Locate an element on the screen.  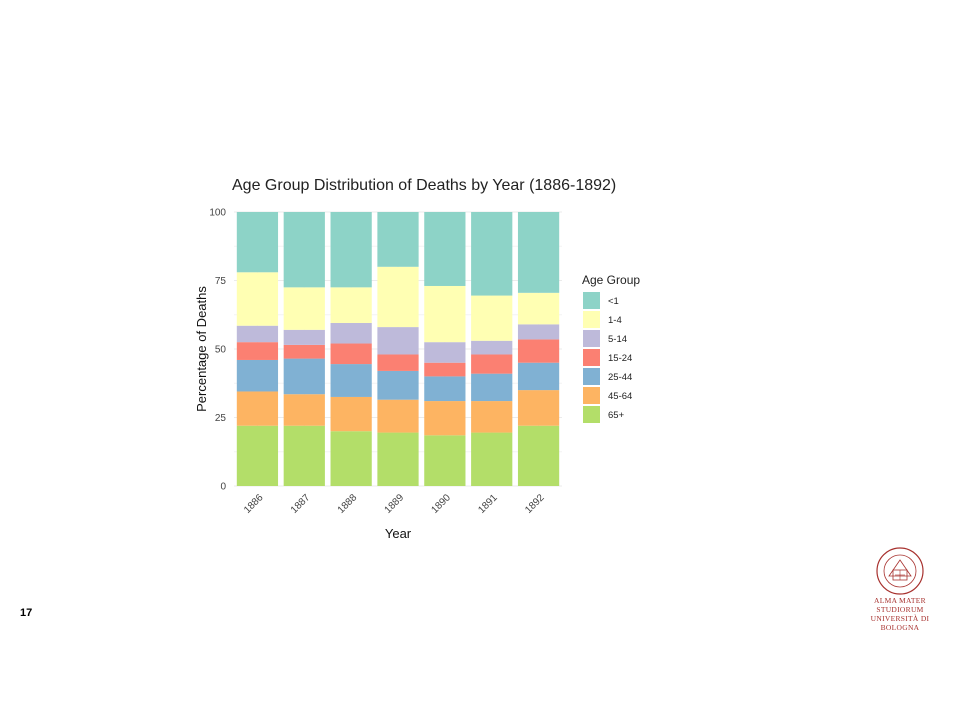
bar-segment-1887-<1 is located at coordinates (304, 250).